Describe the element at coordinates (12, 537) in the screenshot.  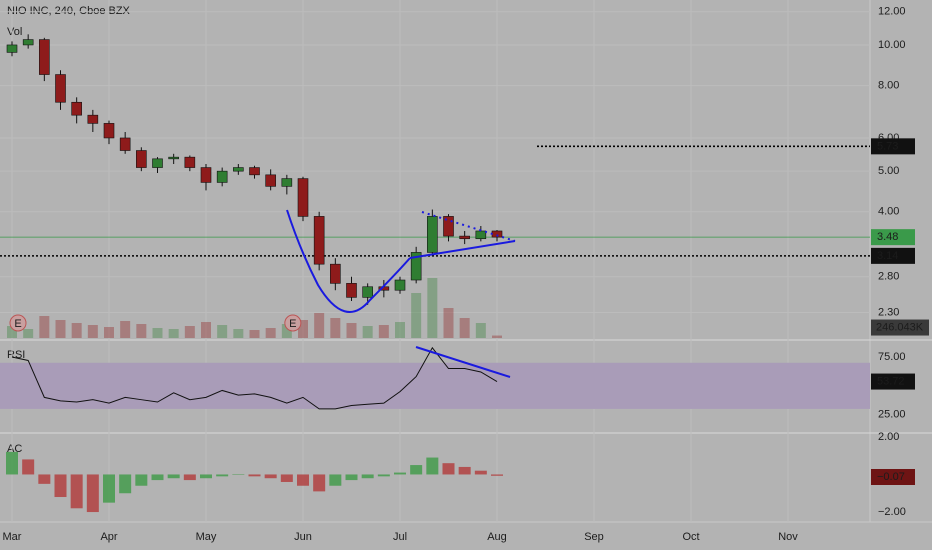
I see `x-tick-label: Mar` at that location.